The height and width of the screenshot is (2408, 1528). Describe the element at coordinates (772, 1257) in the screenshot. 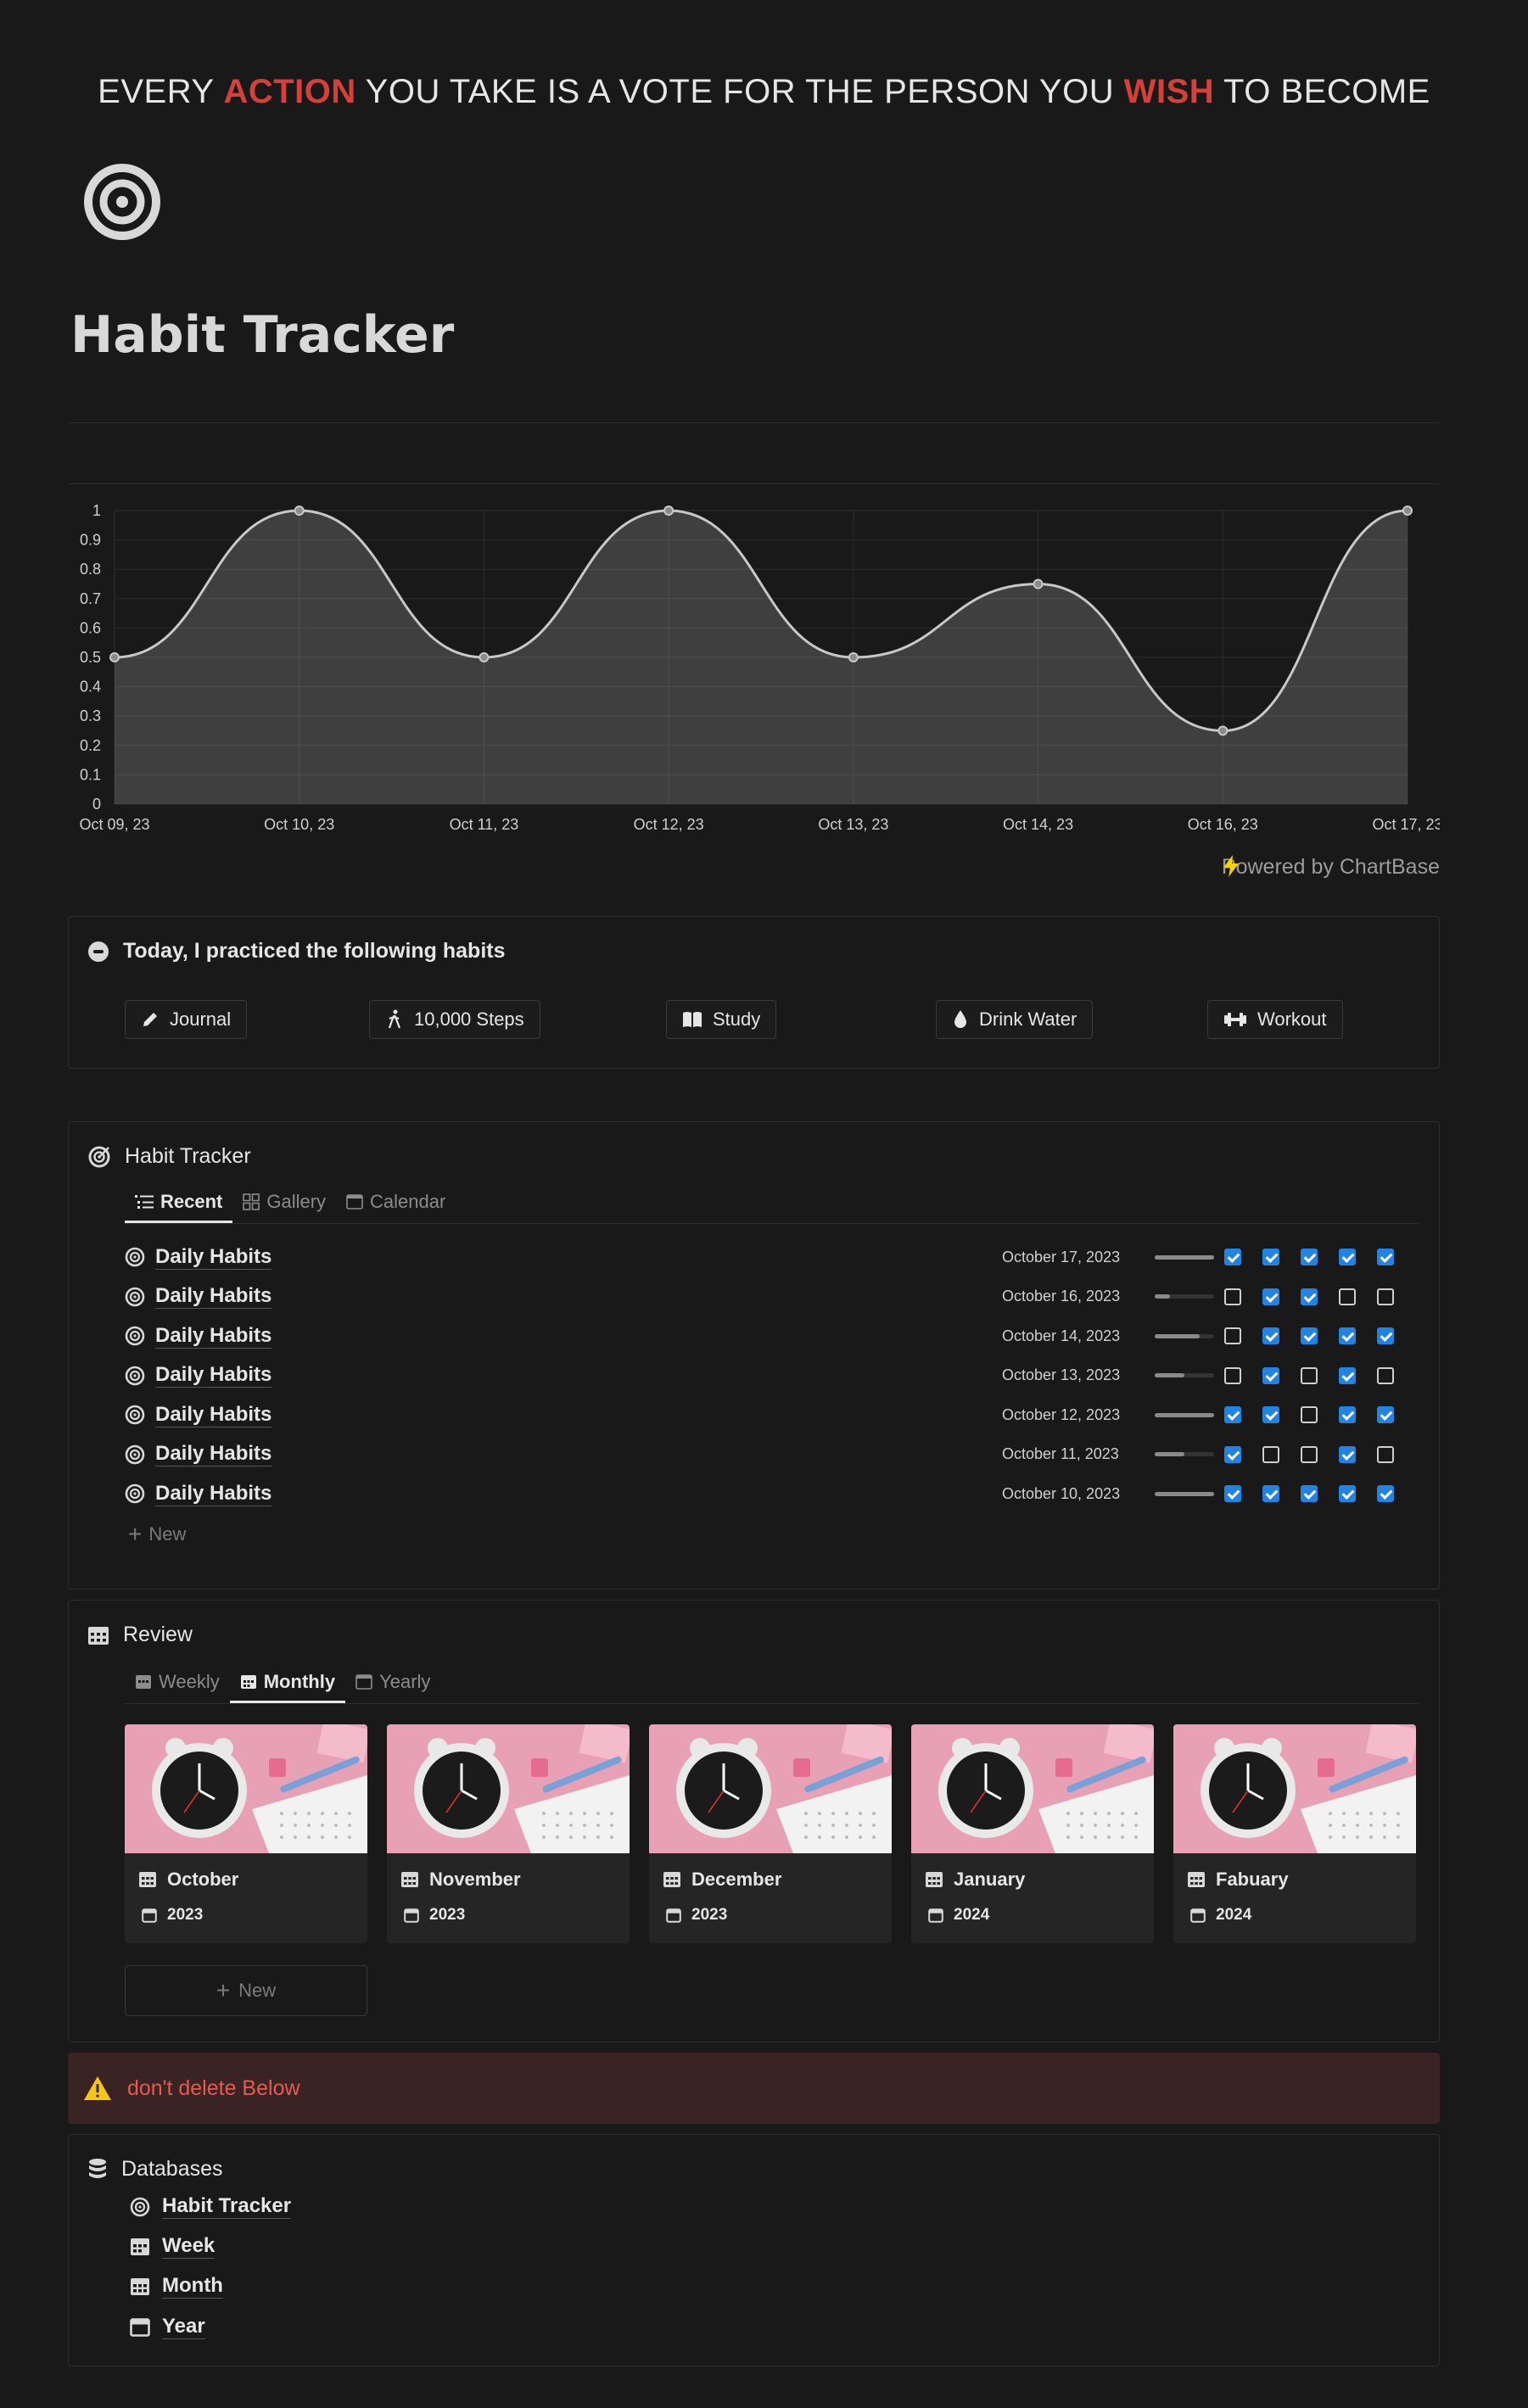

I see `table-row: Daily Habits October 17, 2023` at that location.